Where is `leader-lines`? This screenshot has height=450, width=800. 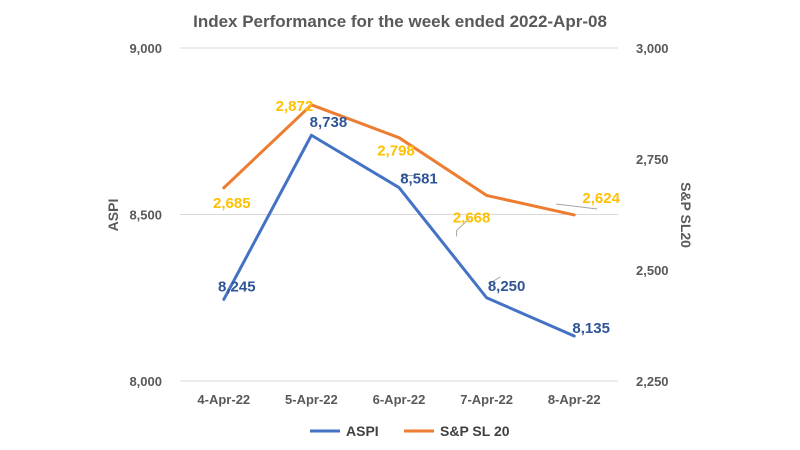
leader-lines is located at coordinates (500, 233).